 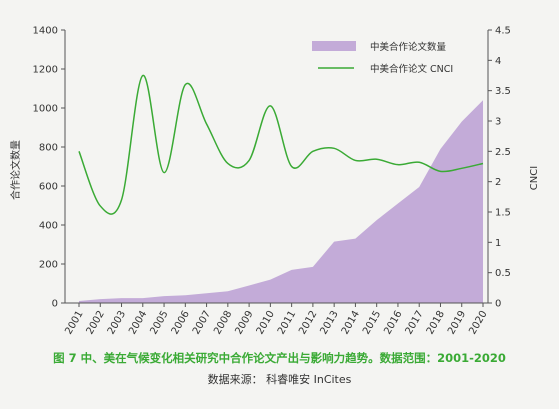 I want to click on right-axis-ticks: 0 0.5 1 1.5 2 2.5 3 3.5 4 4.5, so click(x=499, y=168).